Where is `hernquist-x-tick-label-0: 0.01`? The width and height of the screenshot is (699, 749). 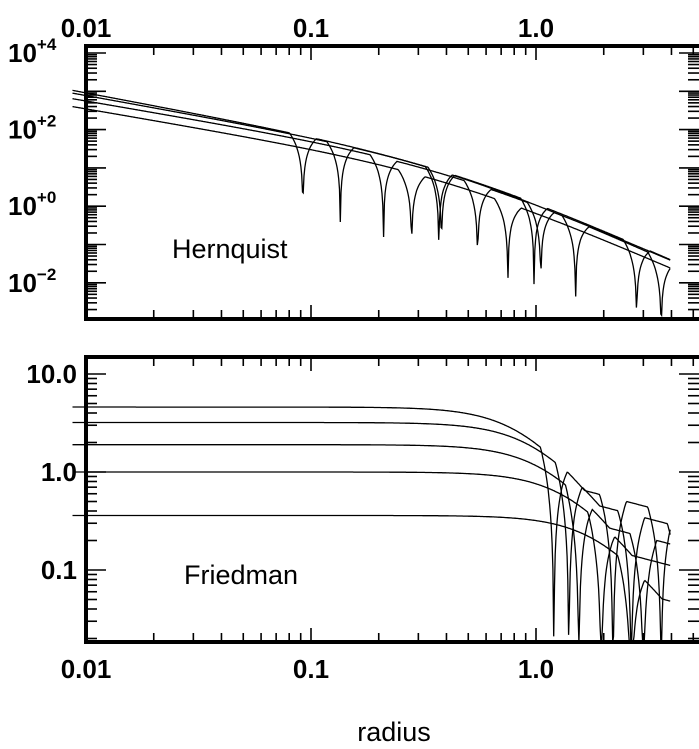
hernquist-x-tick-label-0: 0.01 is located at coordinates (86, 28).